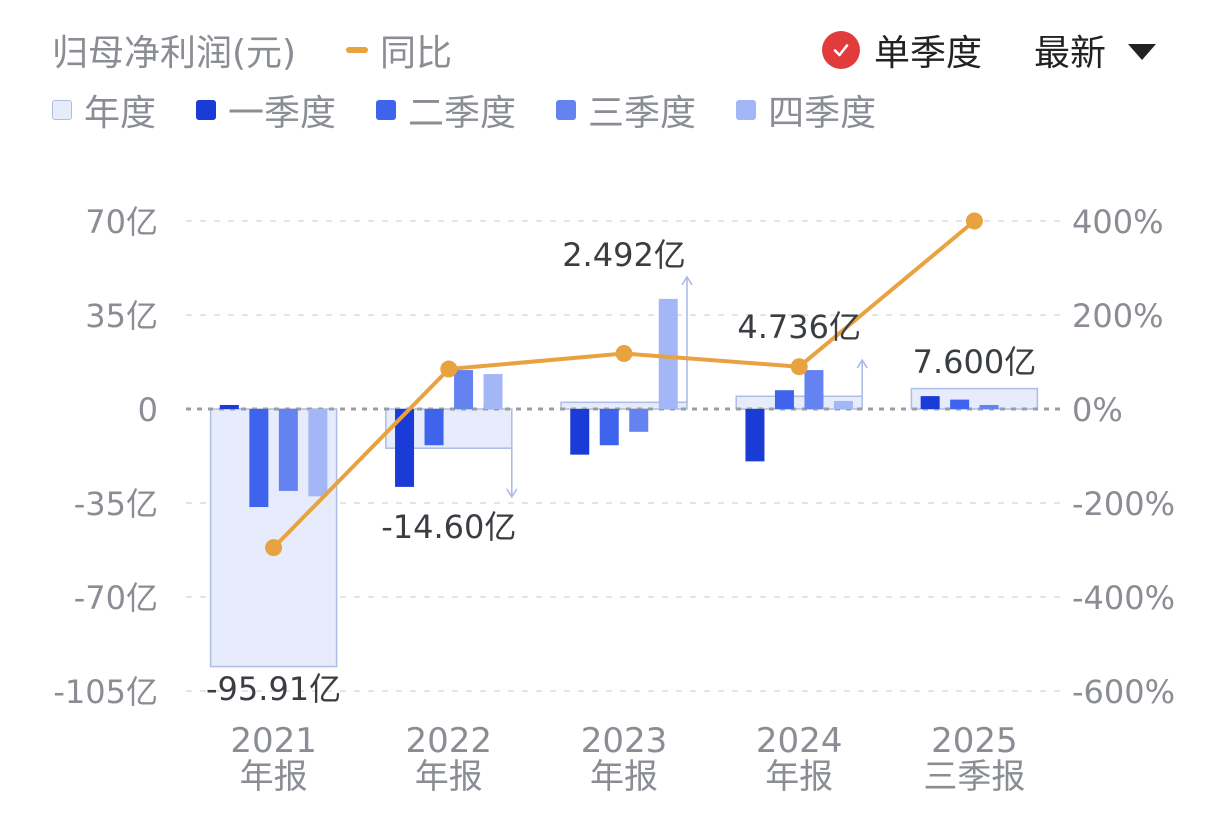  Describe the element at coordinates (1117, 316) in the screenshot. I see `right-tick-label: 200%` at that location.